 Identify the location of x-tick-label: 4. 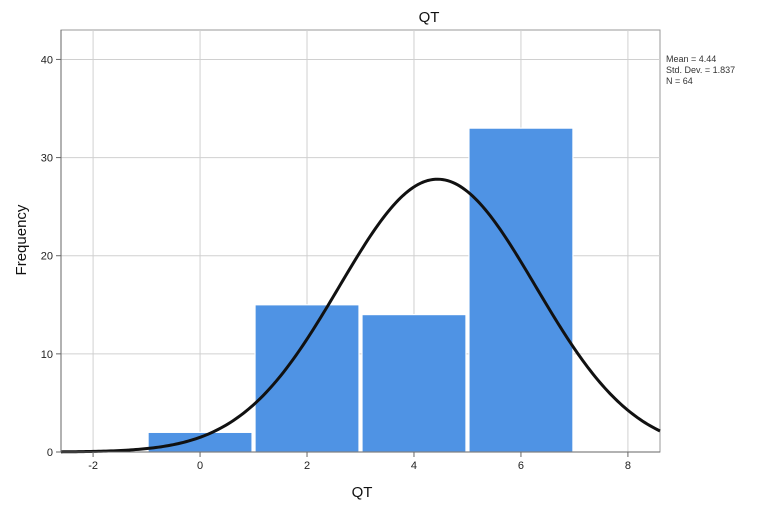
(414, 466).